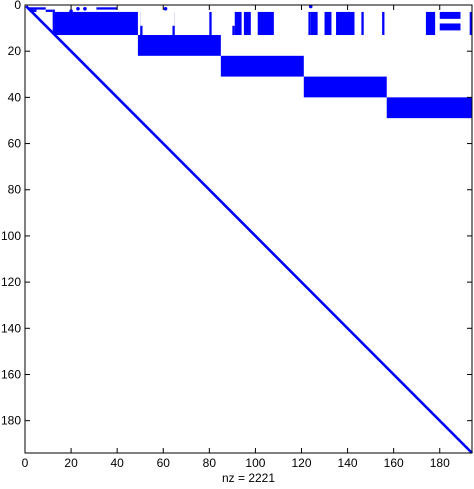  Describe the element at coordinates (440, 463) in the screenshot. I see `x-tick-label-180: 180` at that location.